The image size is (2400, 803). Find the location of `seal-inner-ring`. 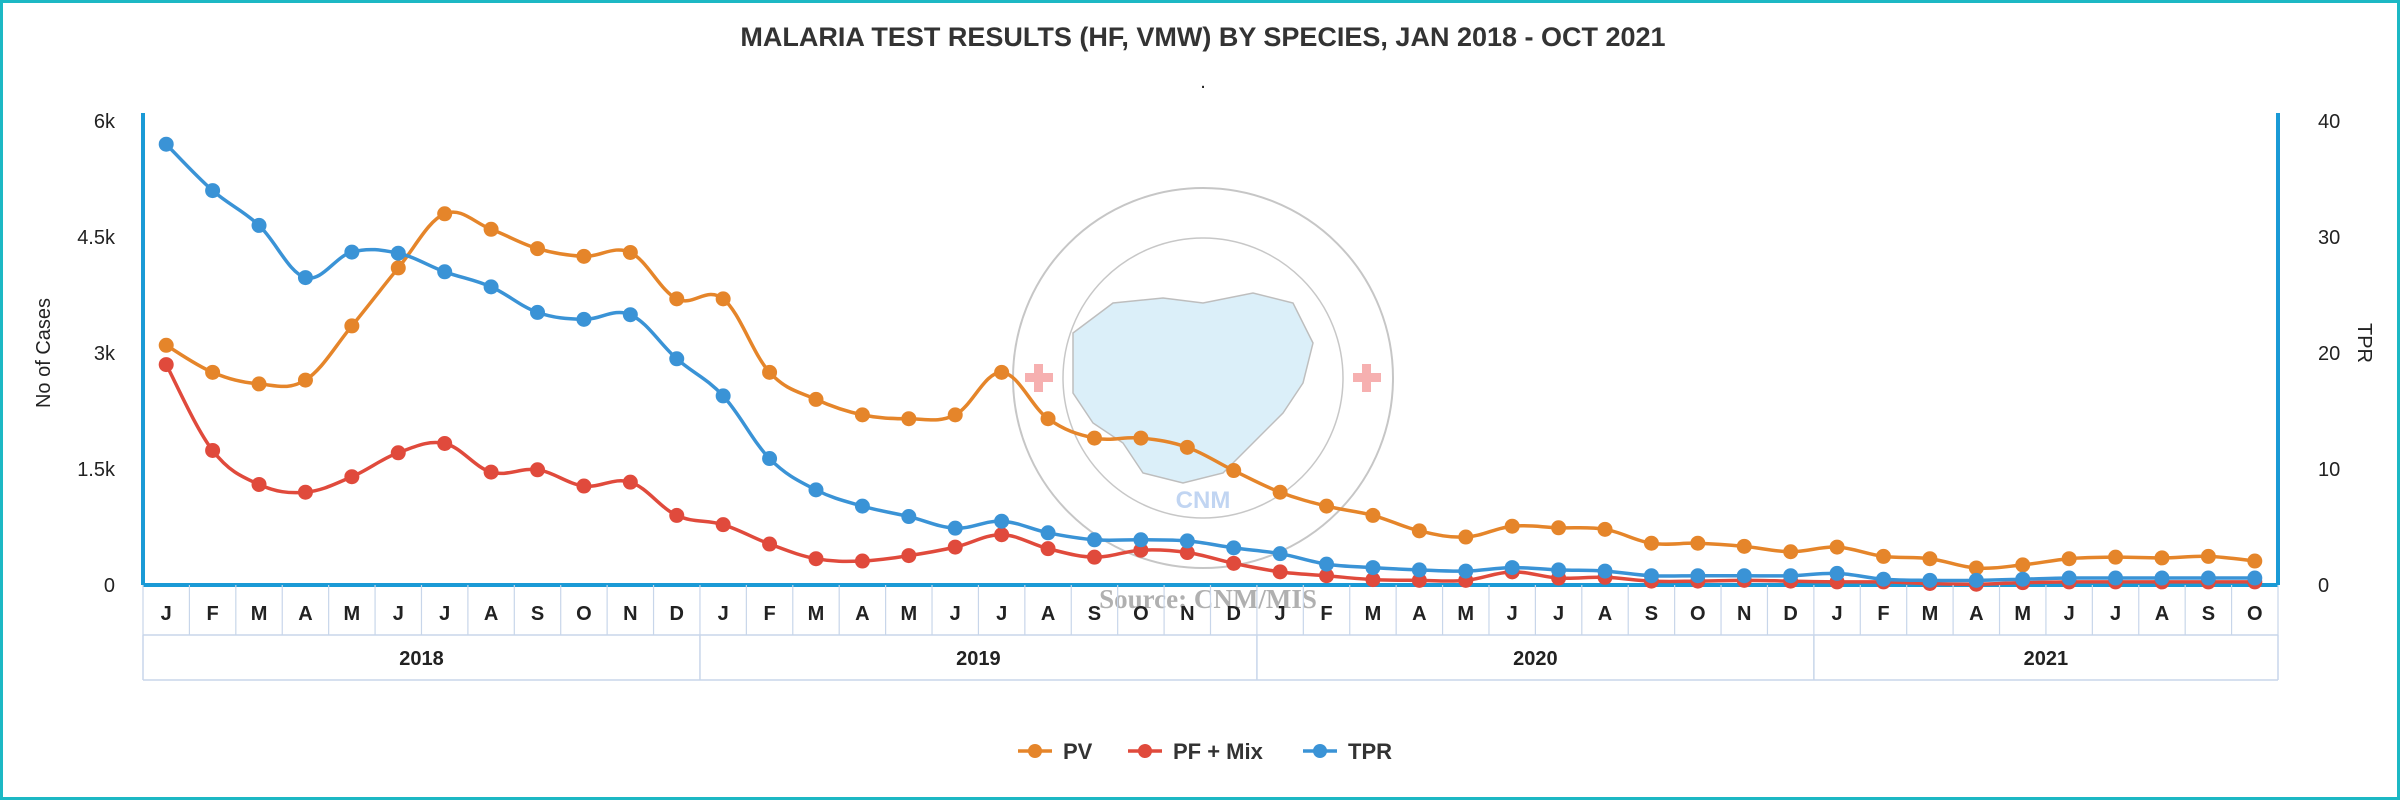

seal-inner-ring is located at coordinates (1203, 378).